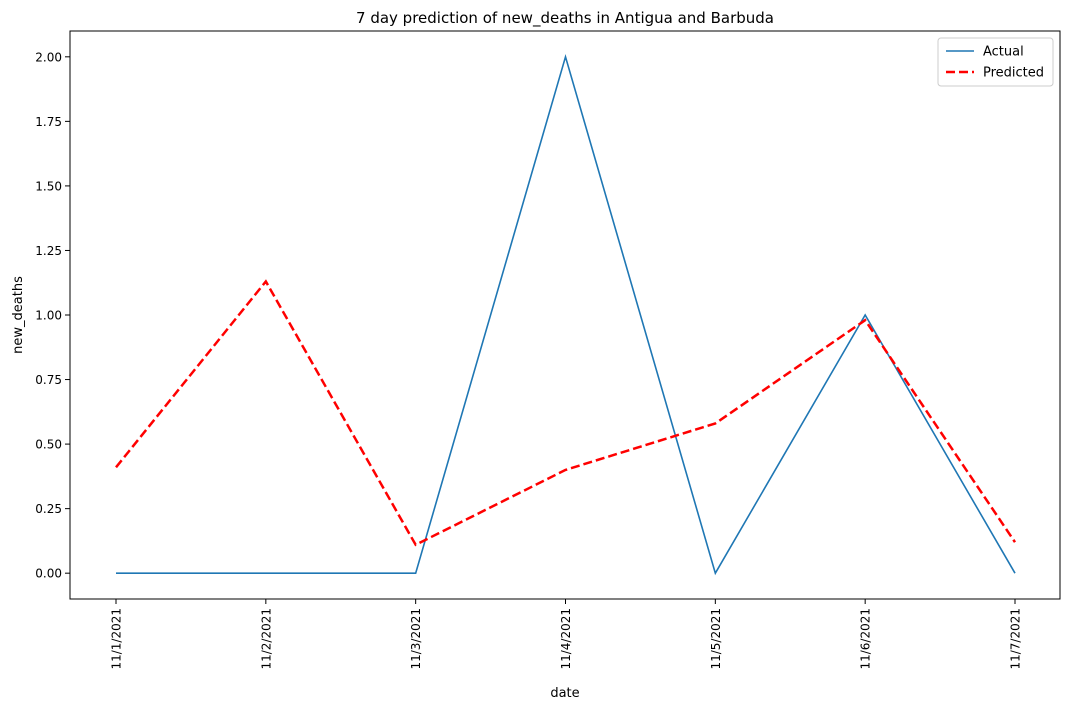 The height and width of the screenshot is (709, 1070). I want to click on y-tick-label: 1.25, so click(48, 251).